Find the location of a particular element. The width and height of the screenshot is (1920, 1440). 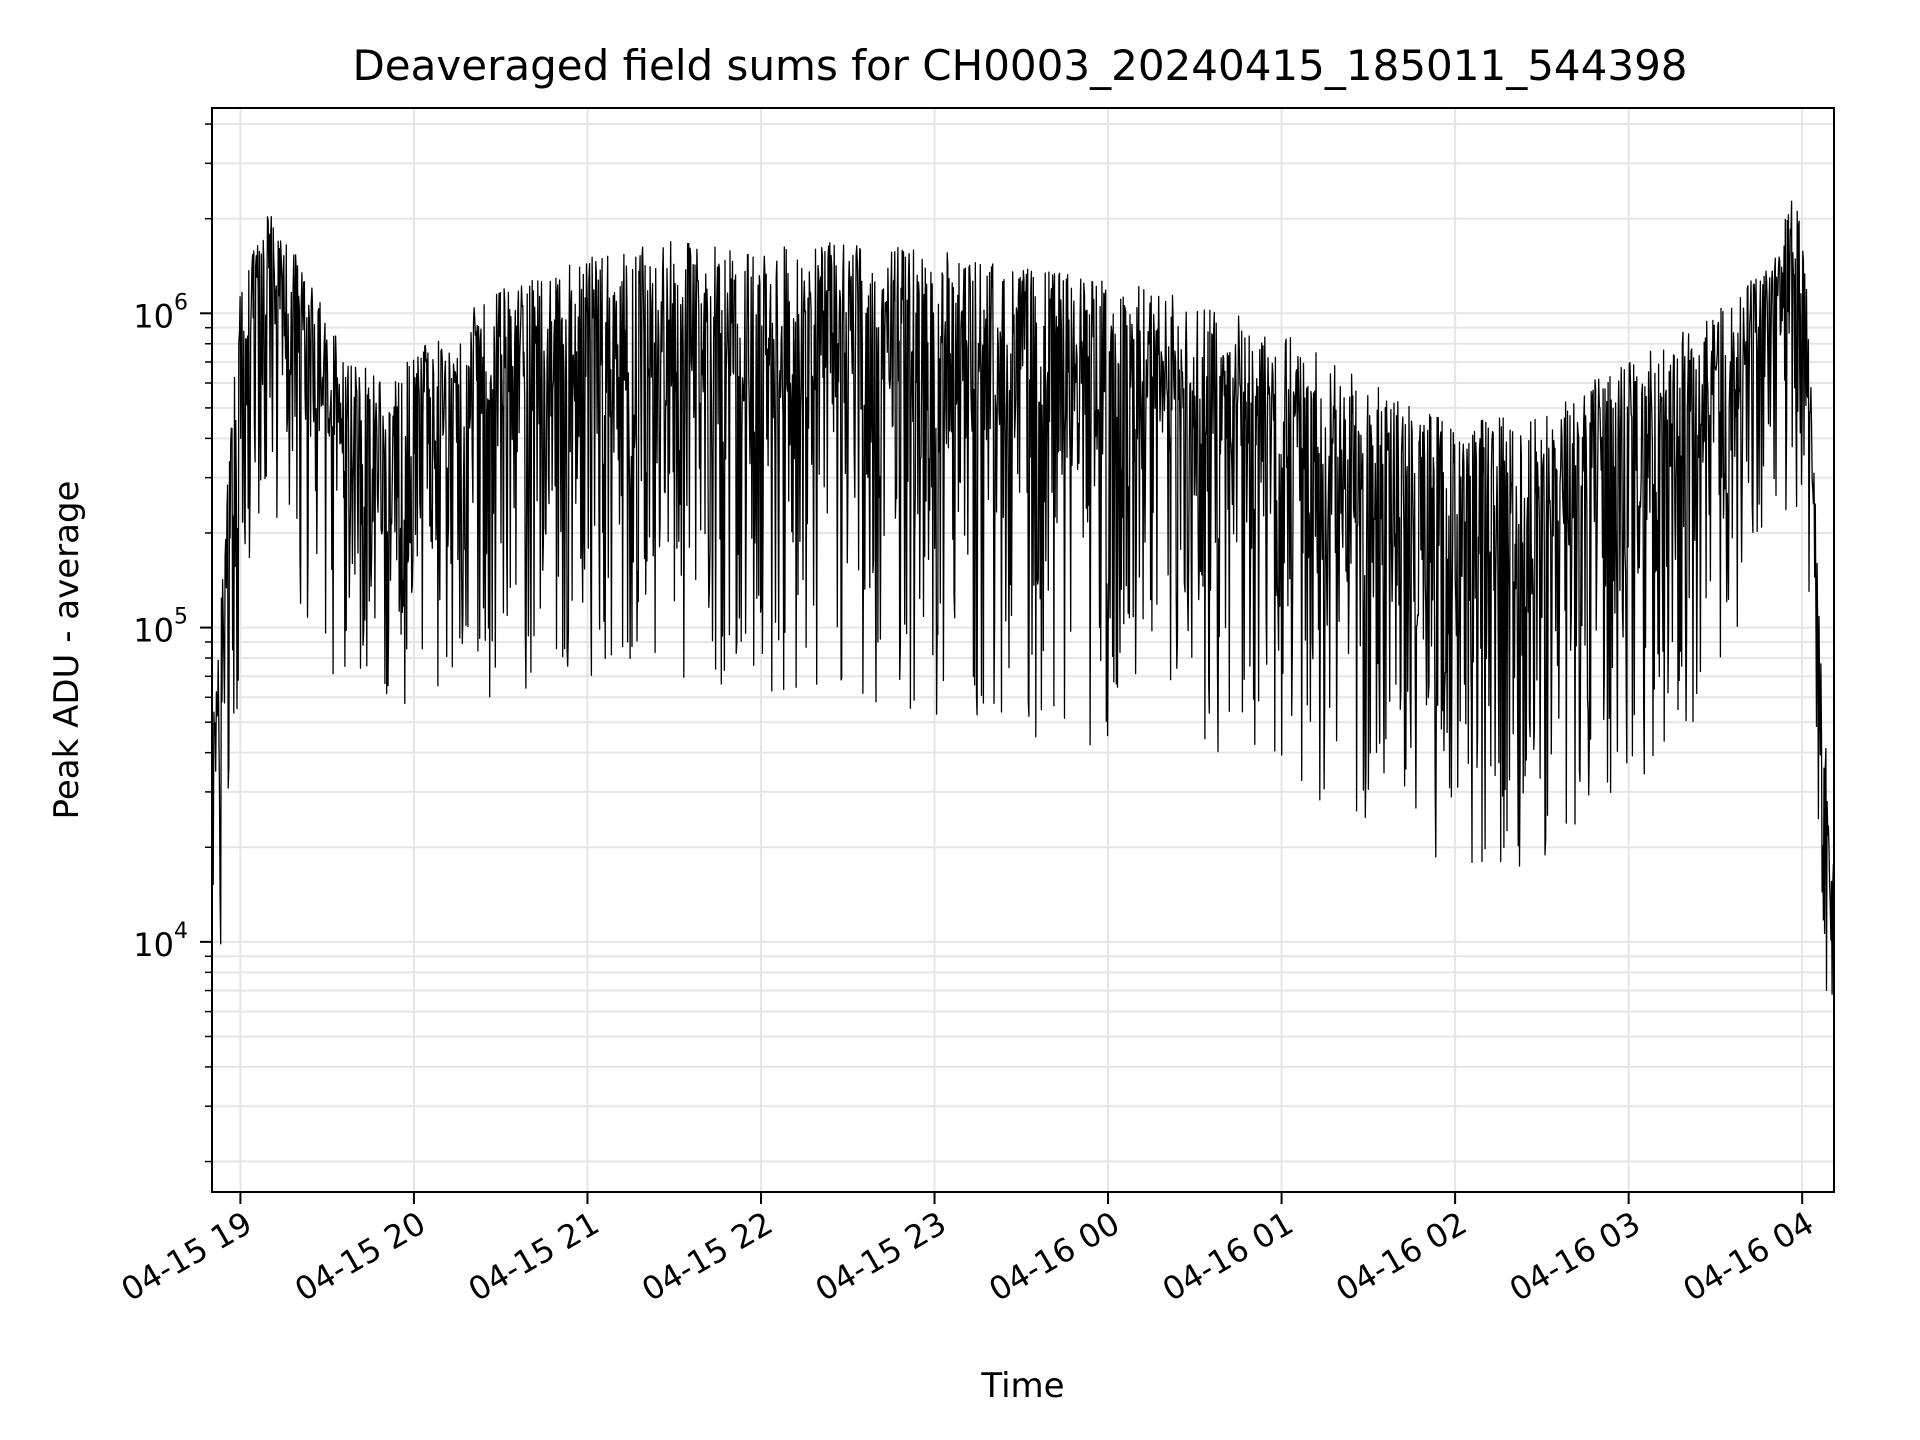

y-tick-exponent: 6 is located at coordinates (181, 302).